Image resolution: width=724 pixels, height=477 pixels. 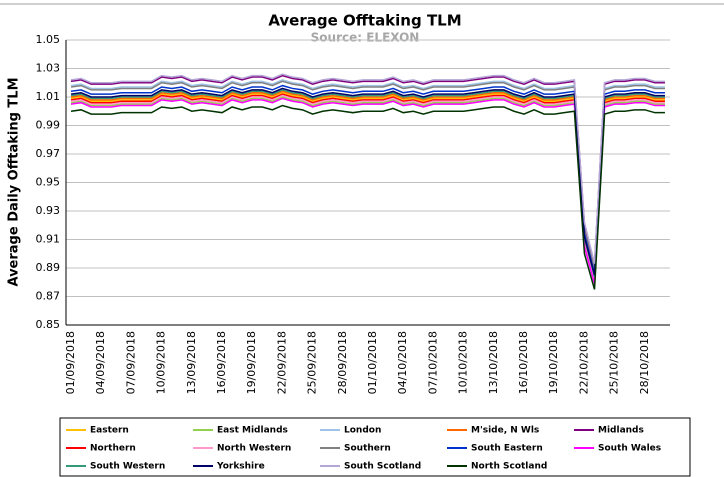 I want to click on x-tick-label: 25/10/2018, so click(x=614, y=362).